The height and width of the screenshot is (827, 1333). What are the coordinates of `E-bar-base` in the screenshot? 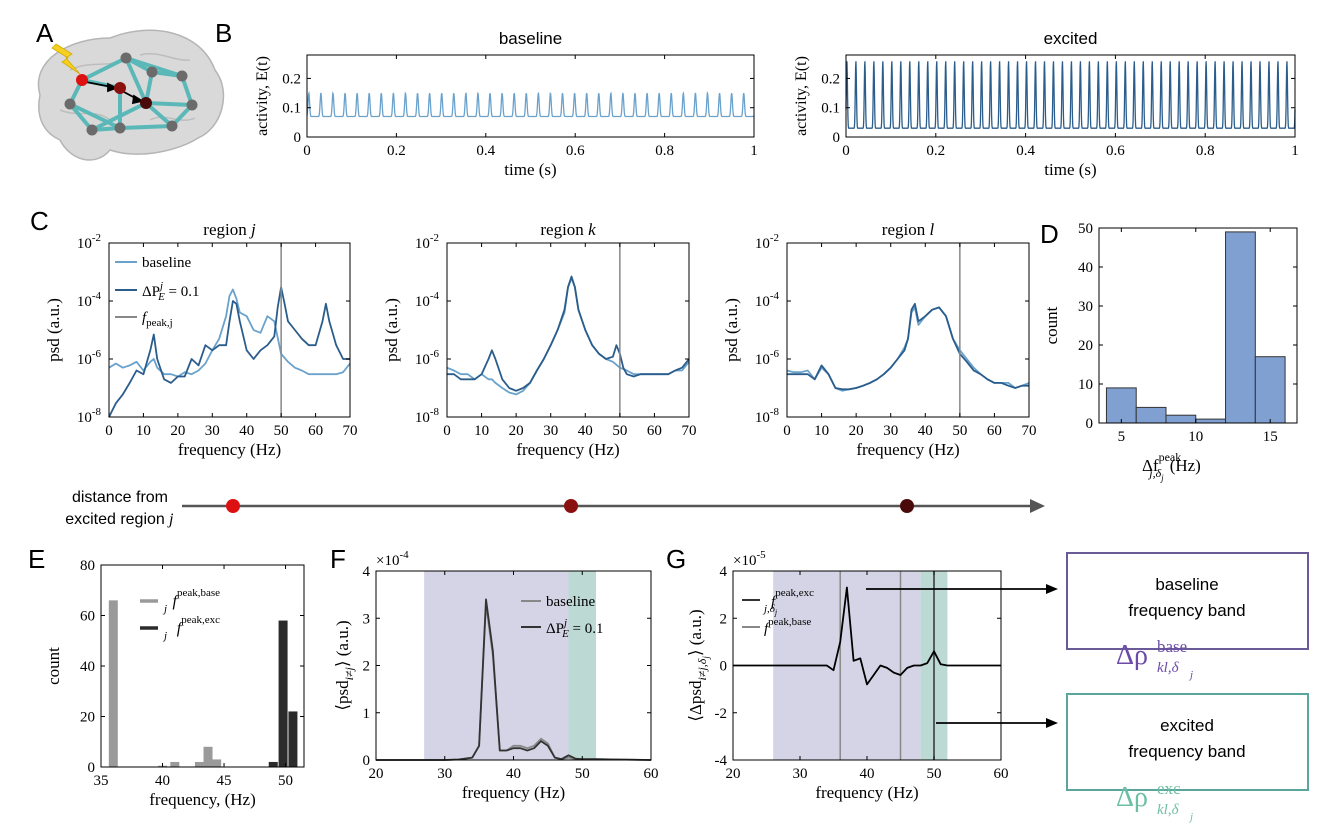 It's located at (175, 764).